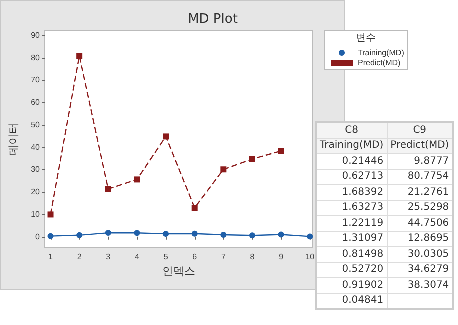 This screenshot has width=458, height=325. What do you see at coordinates (352, 270) in the screenshot?
I see `text: 0.52720` at bounding box center [352, 270].